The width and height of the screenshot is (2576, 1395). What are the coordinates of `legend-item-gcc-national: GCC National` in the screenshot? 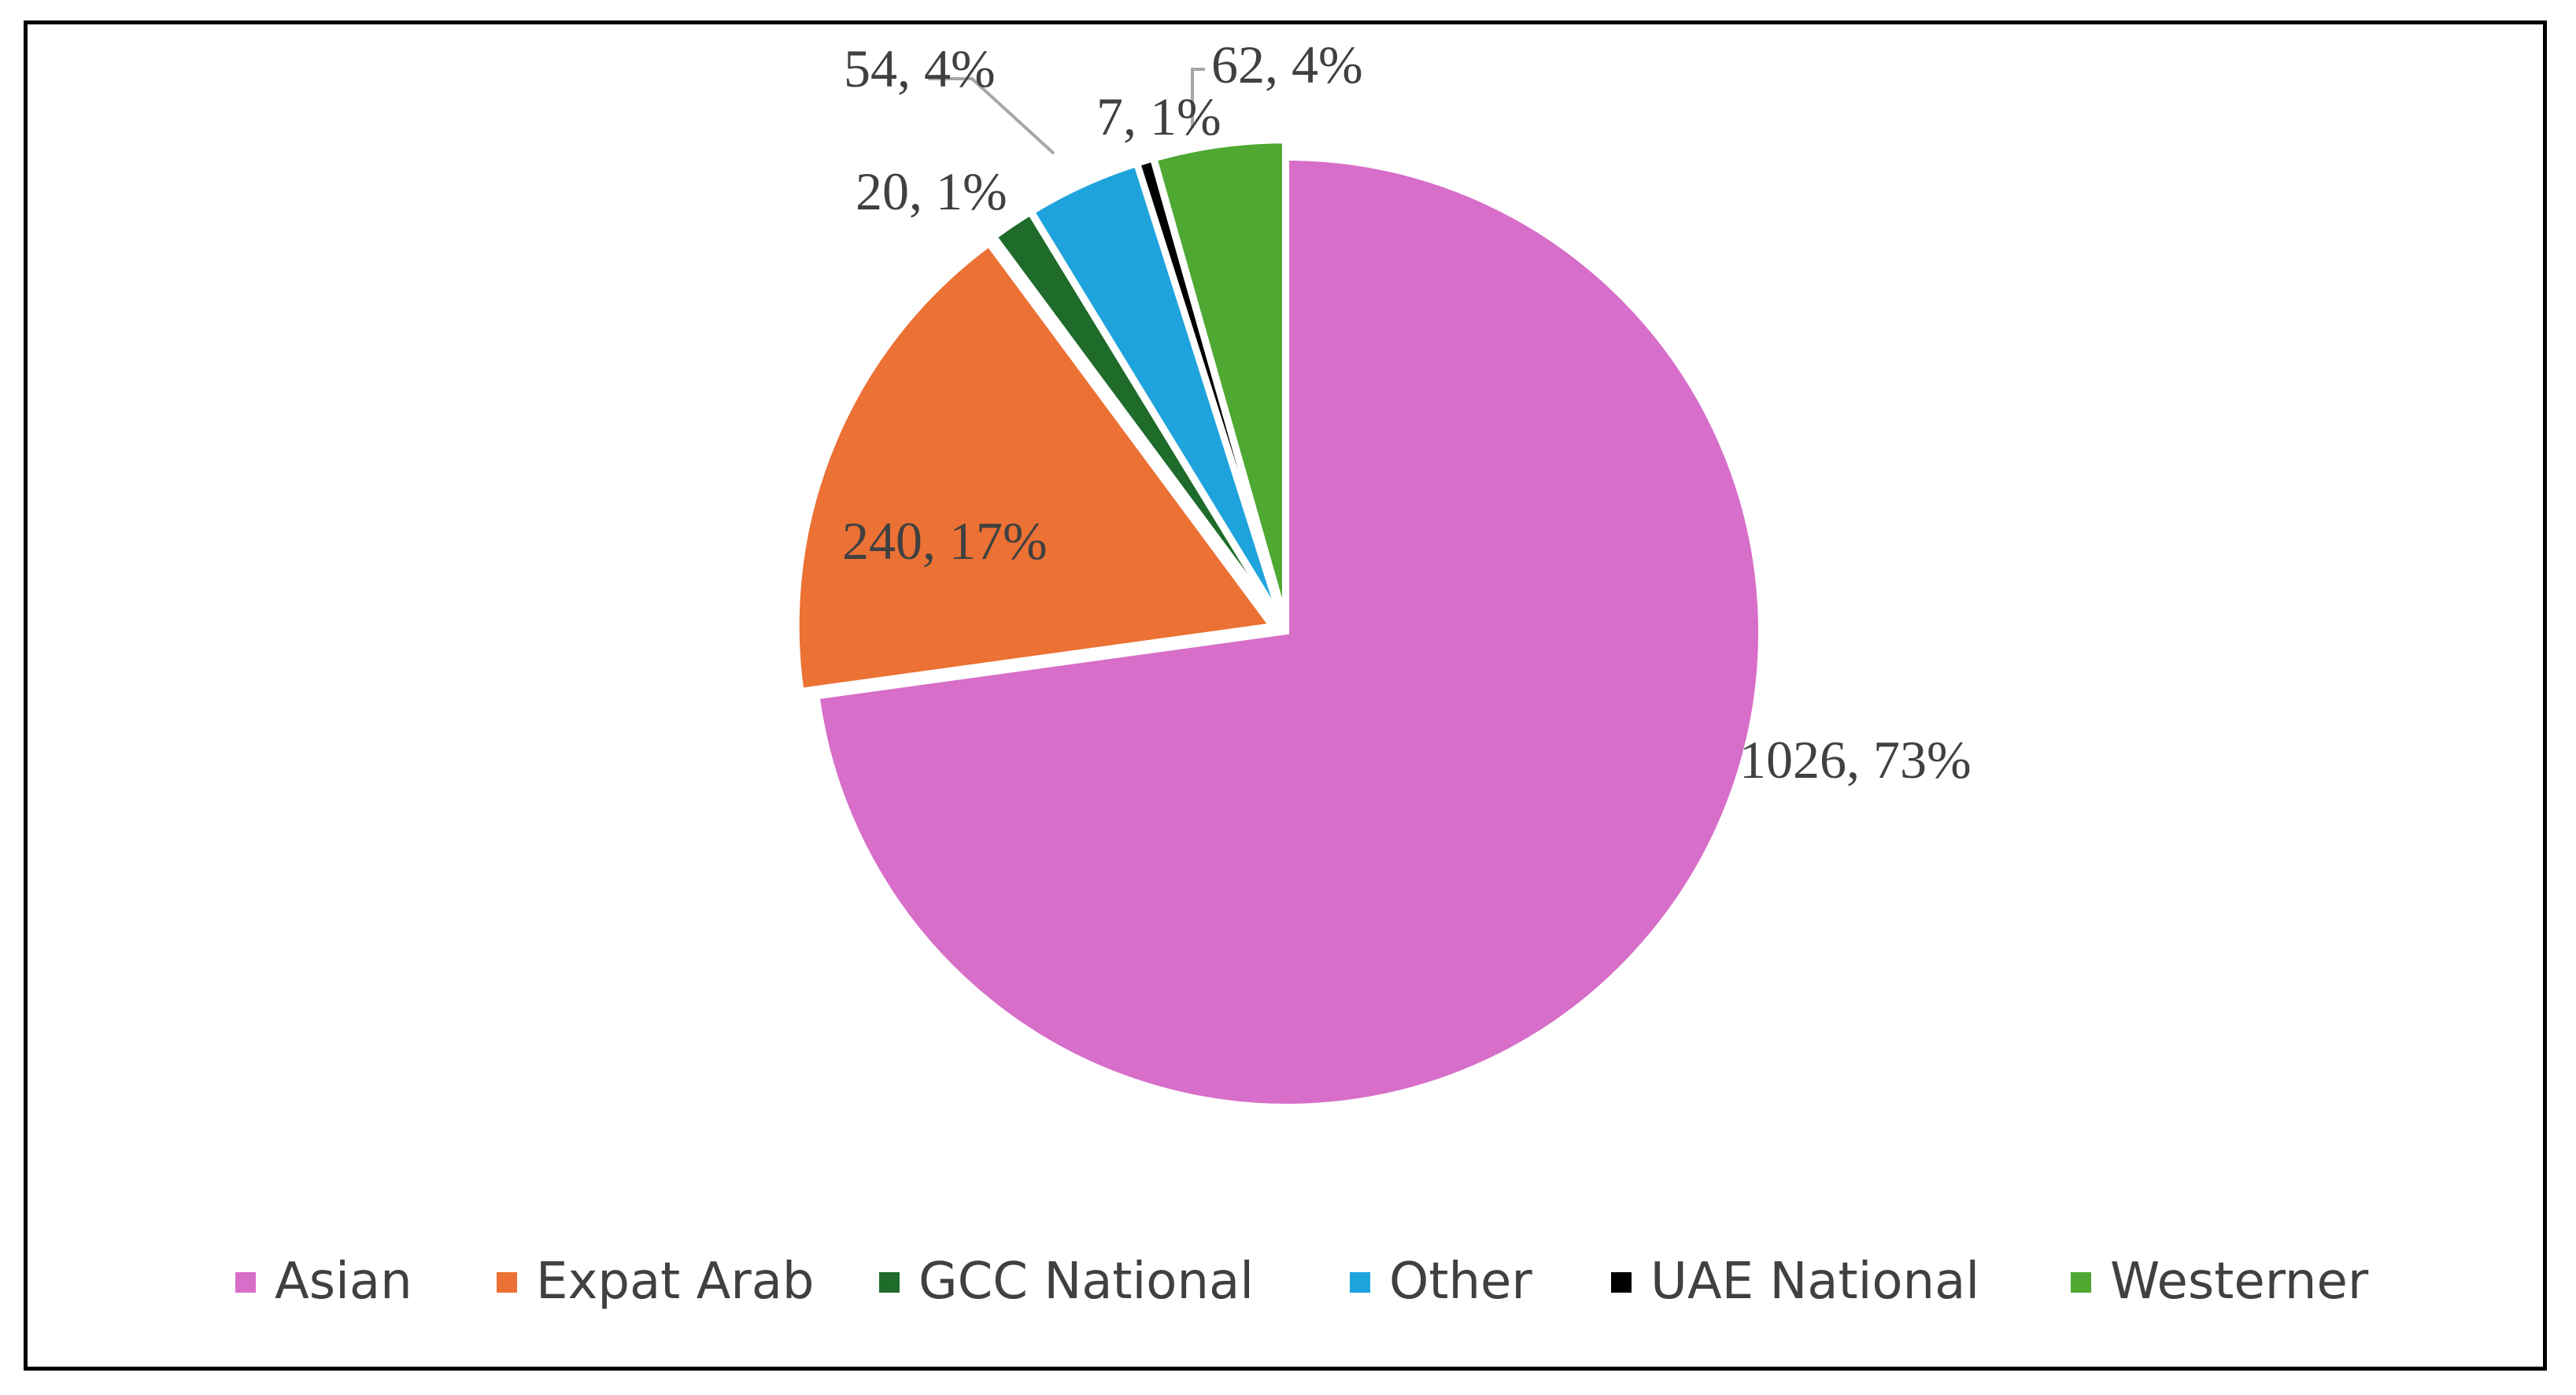 It's located at (1066, 1282).